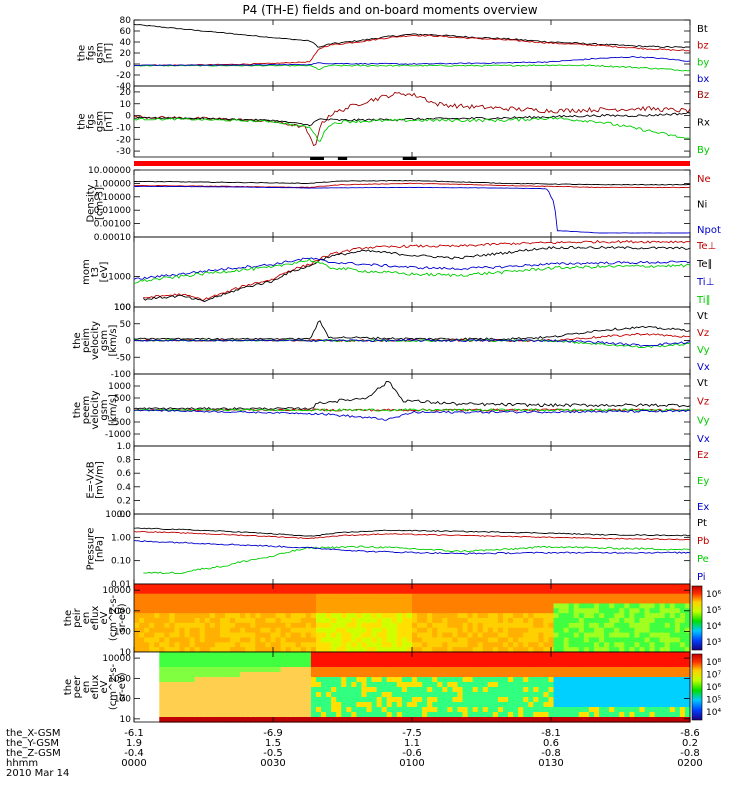  What do you see at coordinates (412, 163) in the screenshot?
I see `mode-bar-fill` at bounding box center [412, 163].